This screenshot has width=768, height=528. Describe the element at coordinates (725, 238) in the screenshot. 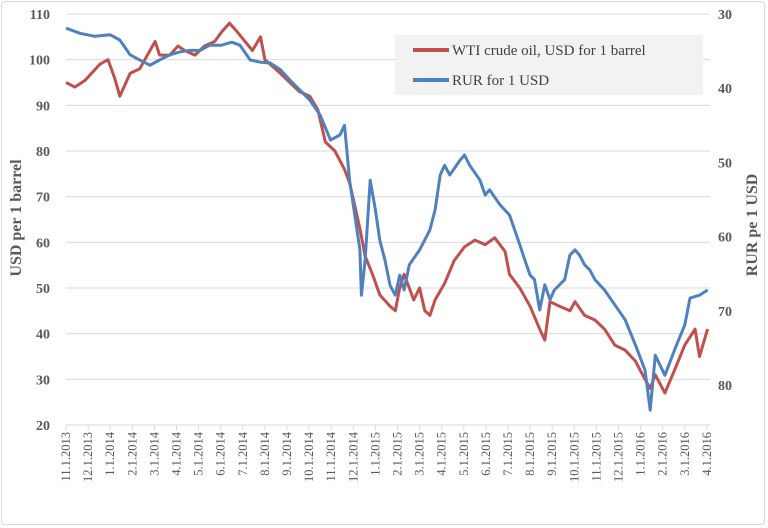

I see `y-right-tick-label: 60` at that location.